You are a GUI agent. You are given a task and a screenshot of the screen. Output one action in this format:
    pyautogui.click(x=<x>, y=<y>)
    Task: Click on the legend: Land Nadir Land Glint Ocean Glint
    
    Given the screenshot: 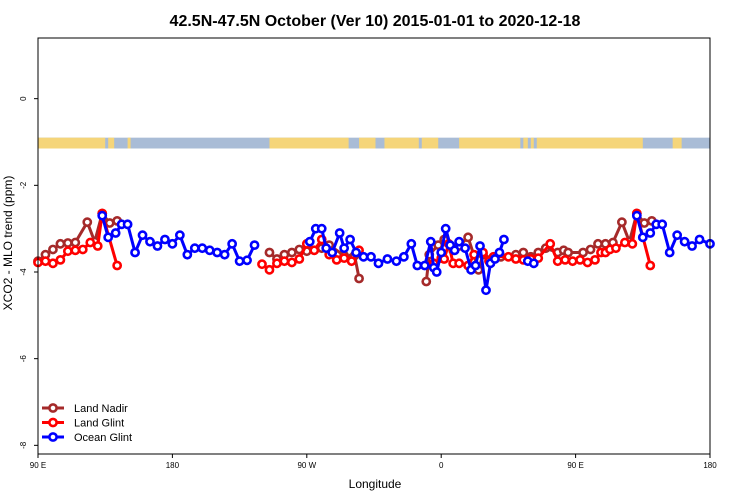 What is the action you would take?
    pyautogui.click(x=87, y=423)
    